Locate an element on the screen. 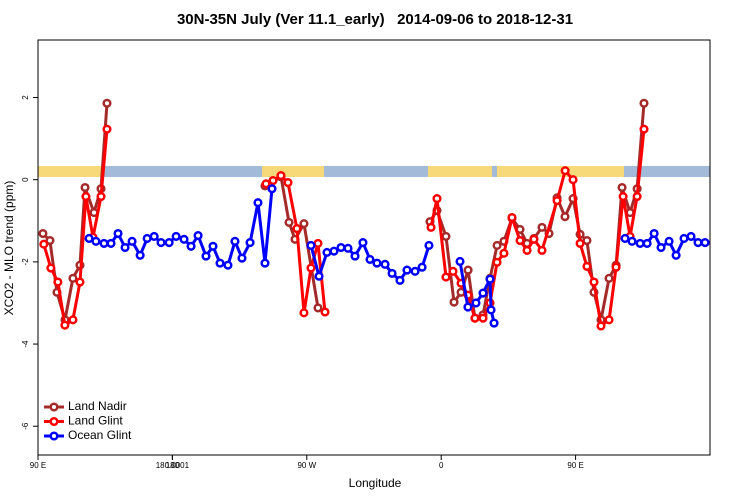  legend-label: Ocean Glint is located at coordinates (100, 435).